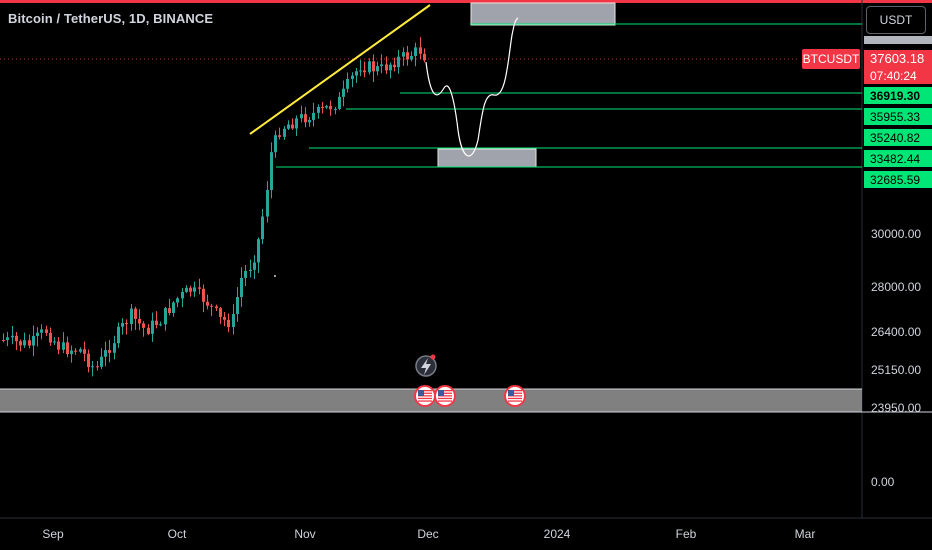  What do you see at coordinates (304, 534) in the screenshot?
I see `x-tick-label: Nov` at bounding box center [304, 534].